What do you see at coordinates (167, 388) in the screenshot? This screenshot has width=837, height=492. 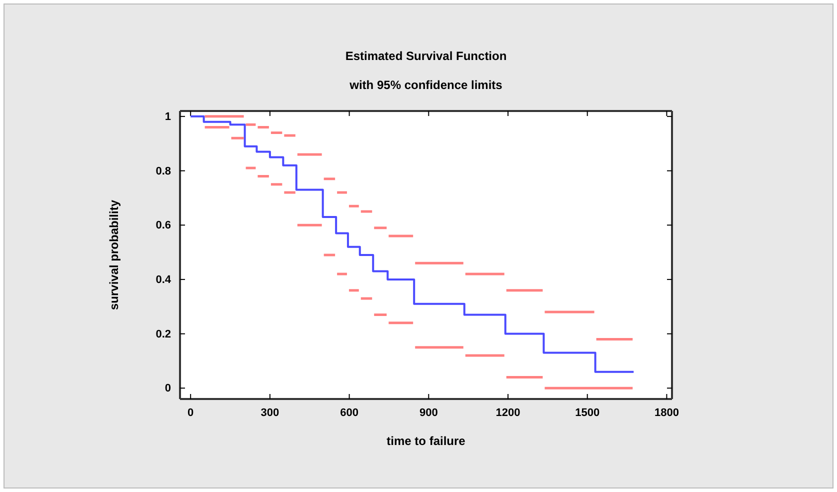 I see `y-tick-label: 0` at bounding box center [167, 388].